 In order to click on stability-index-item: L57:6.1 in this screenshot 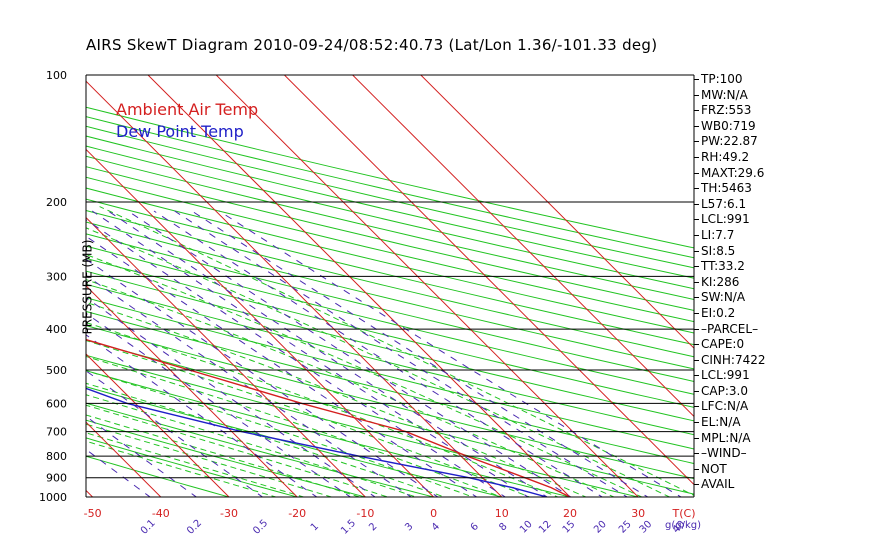, I will do `click(730, 205)`.